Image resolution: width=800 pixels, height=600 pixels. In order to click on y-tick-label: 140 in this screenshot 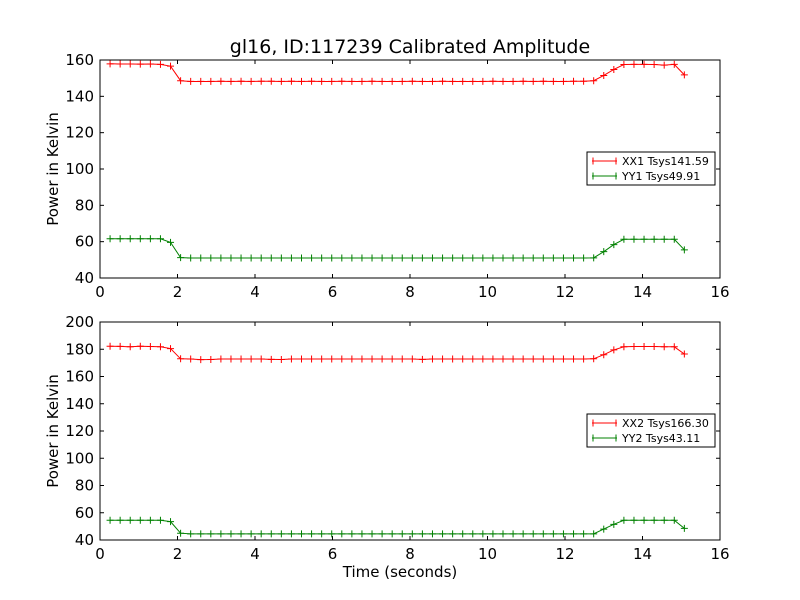, I will do `click(79, 96)`.